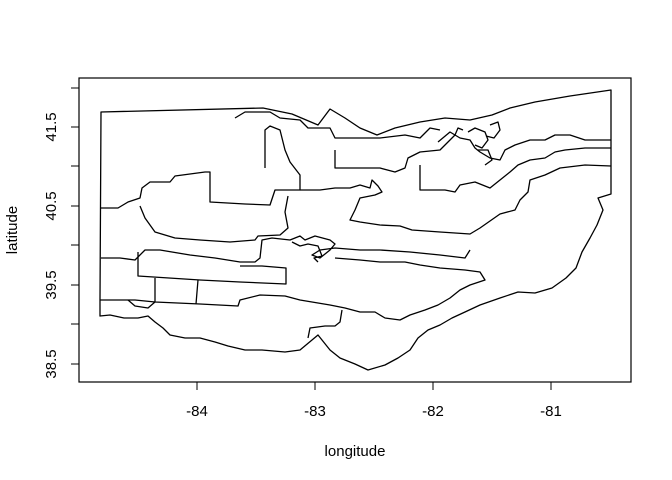  Describe the element at coordinates (51, 284) in the screenshot. I see `y-tick-label: 39.5` at that location.